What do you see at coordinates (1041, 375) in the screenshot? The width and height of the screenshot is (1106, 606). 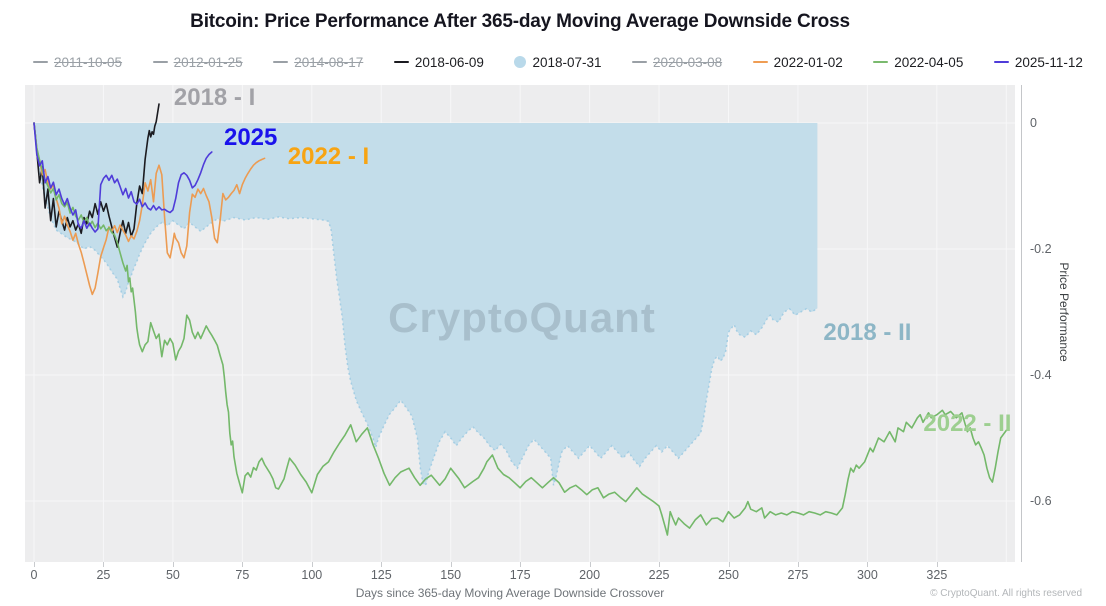 I see `y-tick-label: -0.4` at bounding box center [1041, 375].